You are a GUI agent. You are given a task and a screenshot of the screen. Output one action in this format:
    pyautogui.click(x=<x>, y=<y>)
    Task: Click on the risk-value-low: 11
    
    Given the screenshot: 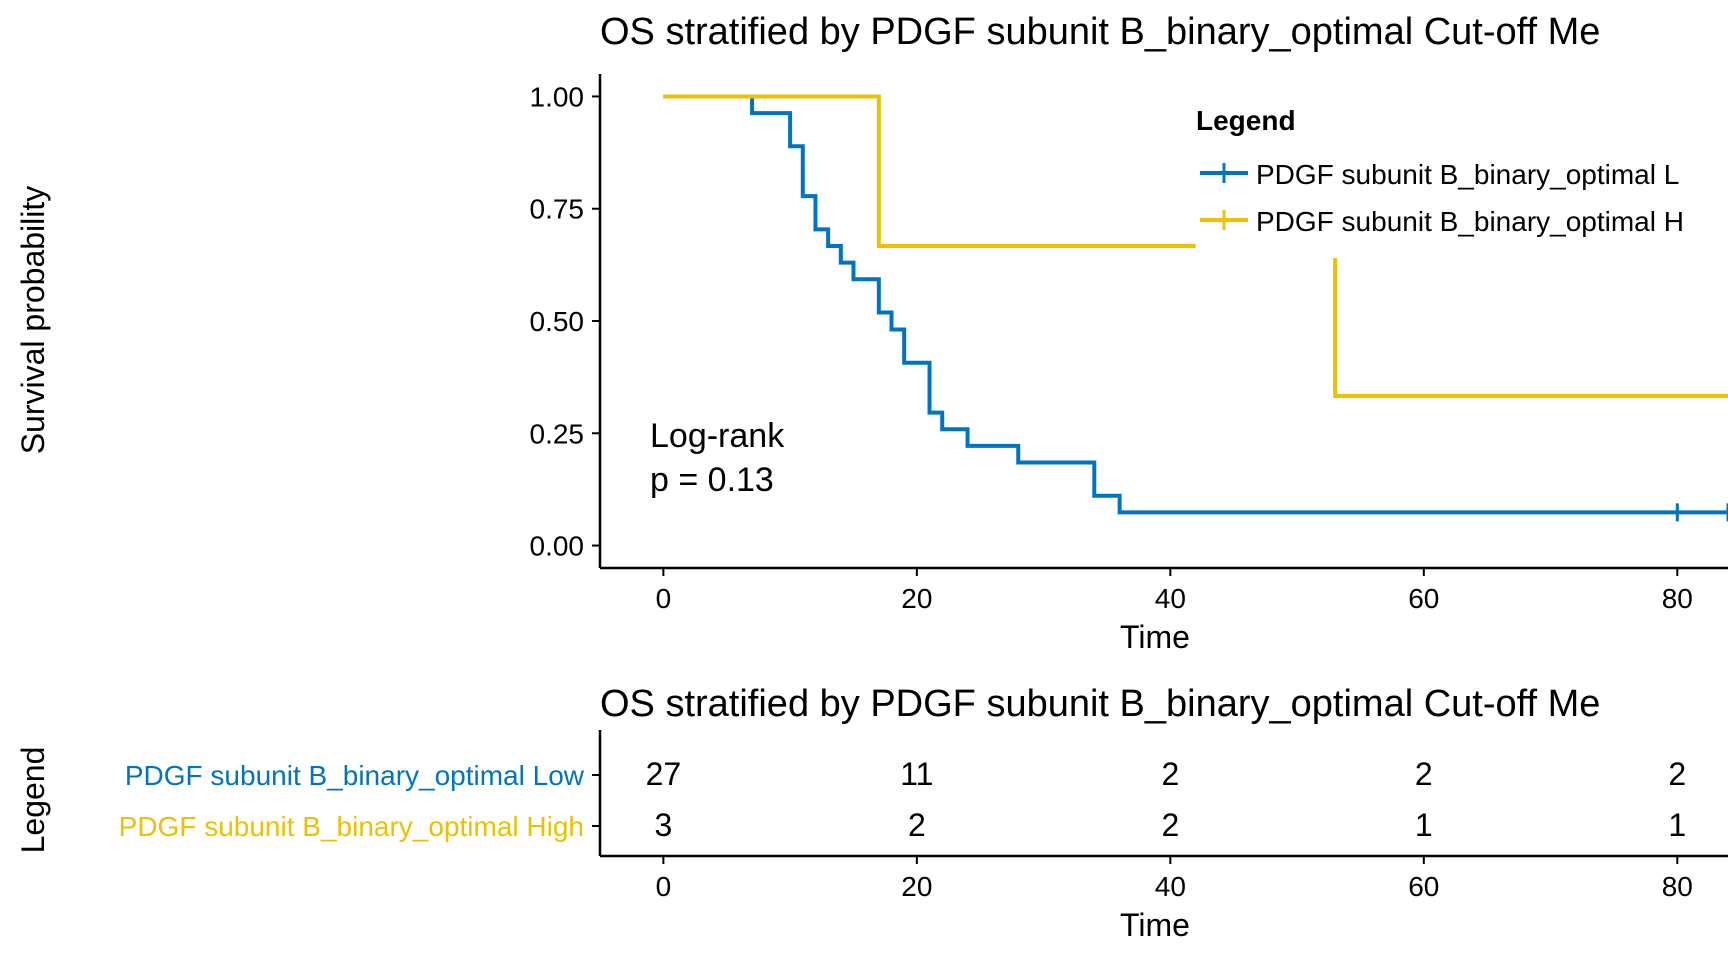 What is the action you would take?
    pyautogui.click(x=916, y=774)
    